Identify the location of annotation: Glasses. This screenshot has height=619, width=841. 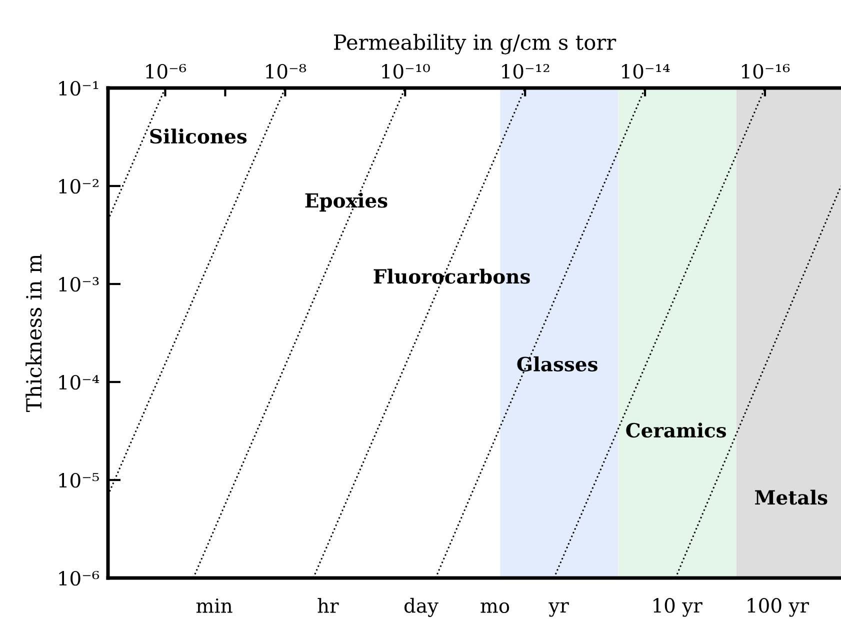
(557, 364).